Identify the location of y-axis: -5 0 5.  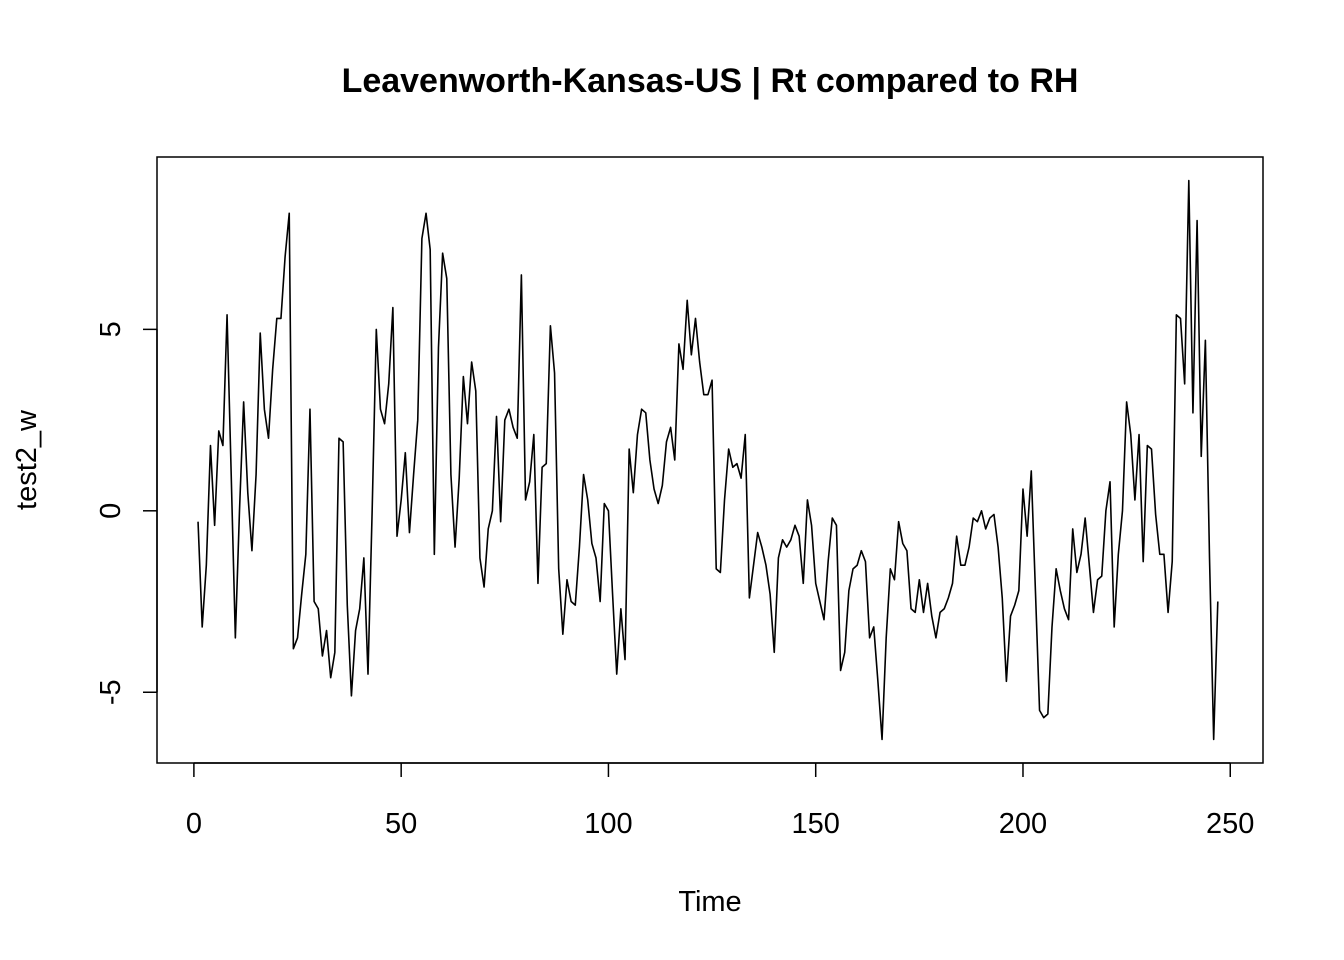
(126, 513).